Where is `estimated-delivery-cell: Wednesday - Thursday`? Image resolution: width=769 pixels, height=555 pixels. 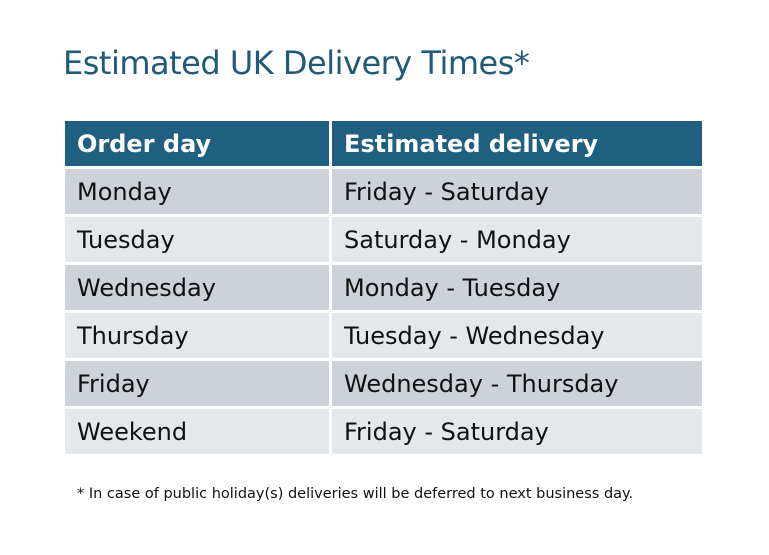 estimated-delivery-cell: Wednesday - Thursday is located at coordinates (517, 383).